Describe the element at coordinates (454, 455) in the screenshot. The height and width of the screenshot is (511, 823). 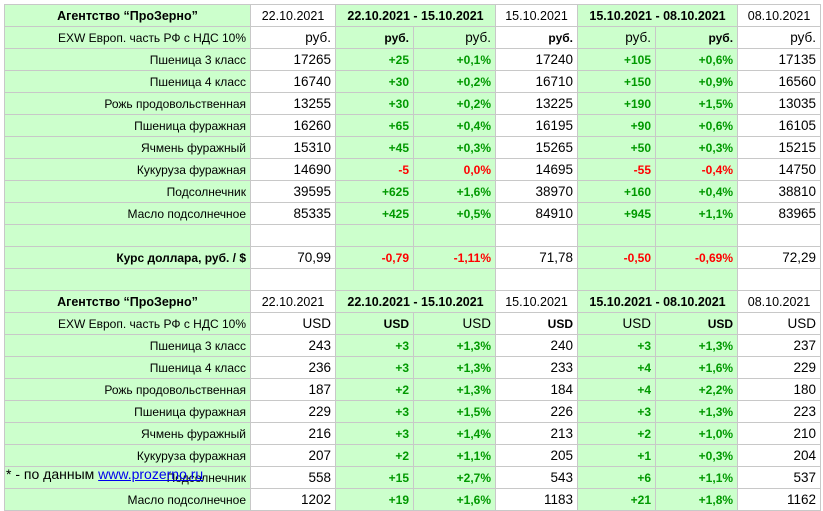
I see `price-change-pct-week1: +1,1%` at that location.